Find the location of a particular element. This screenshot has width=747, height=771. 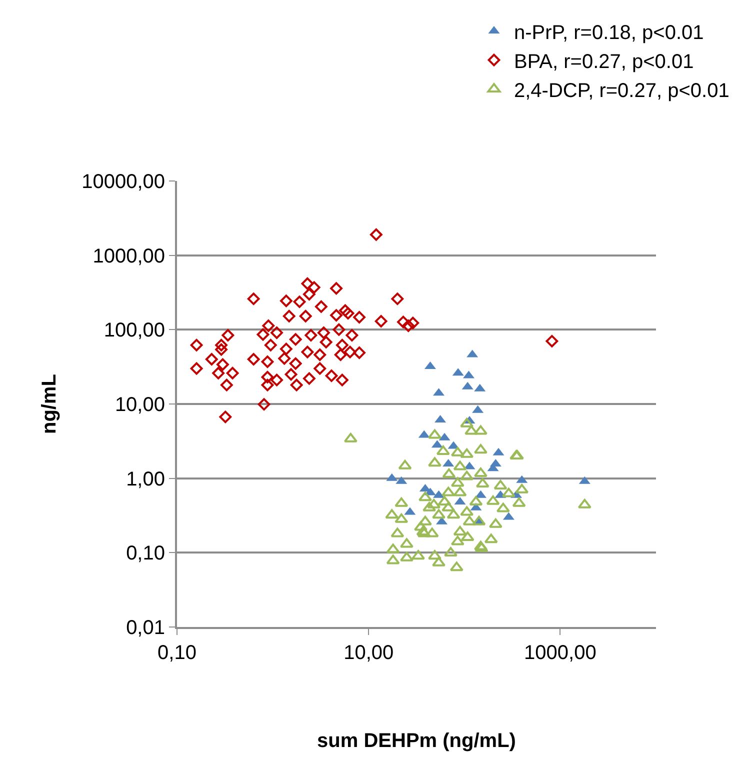

y-tick-label: 10000,00 is located at coordinates (123, 182).